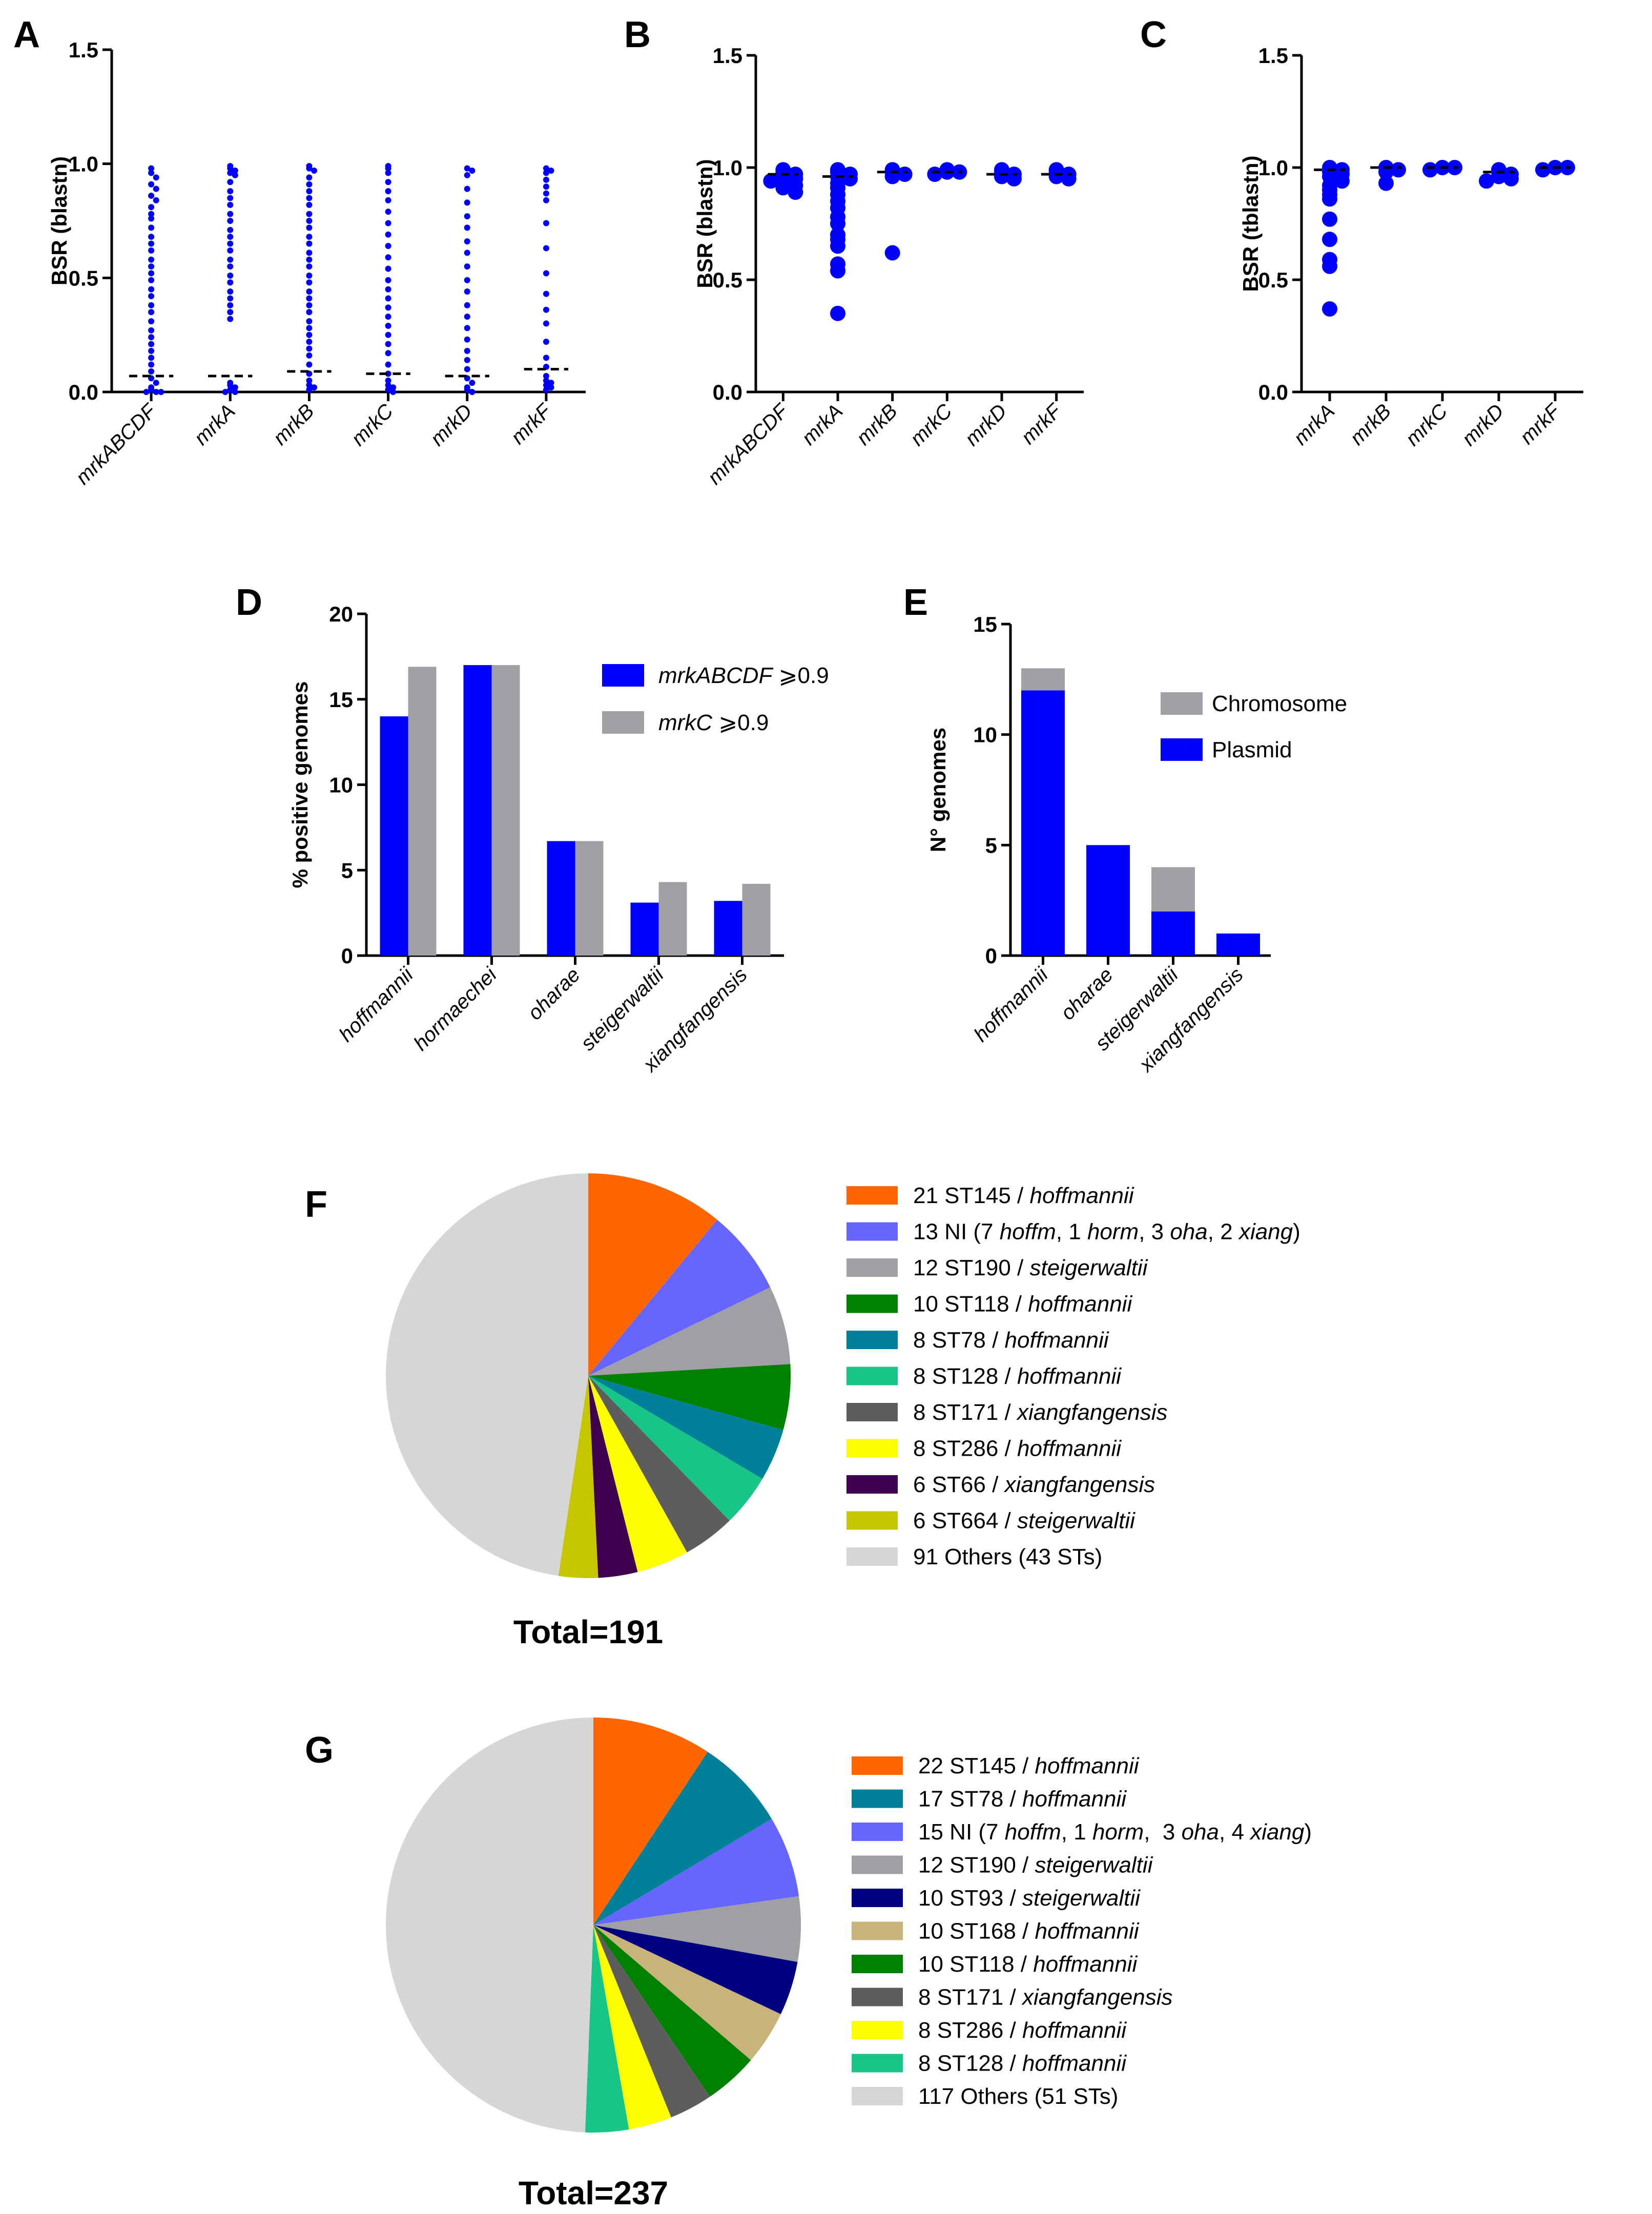 This screenshot has width=1652, height=2214. I want to click on panel-c-x-tick-label: mrkA, so click(1314, 424).